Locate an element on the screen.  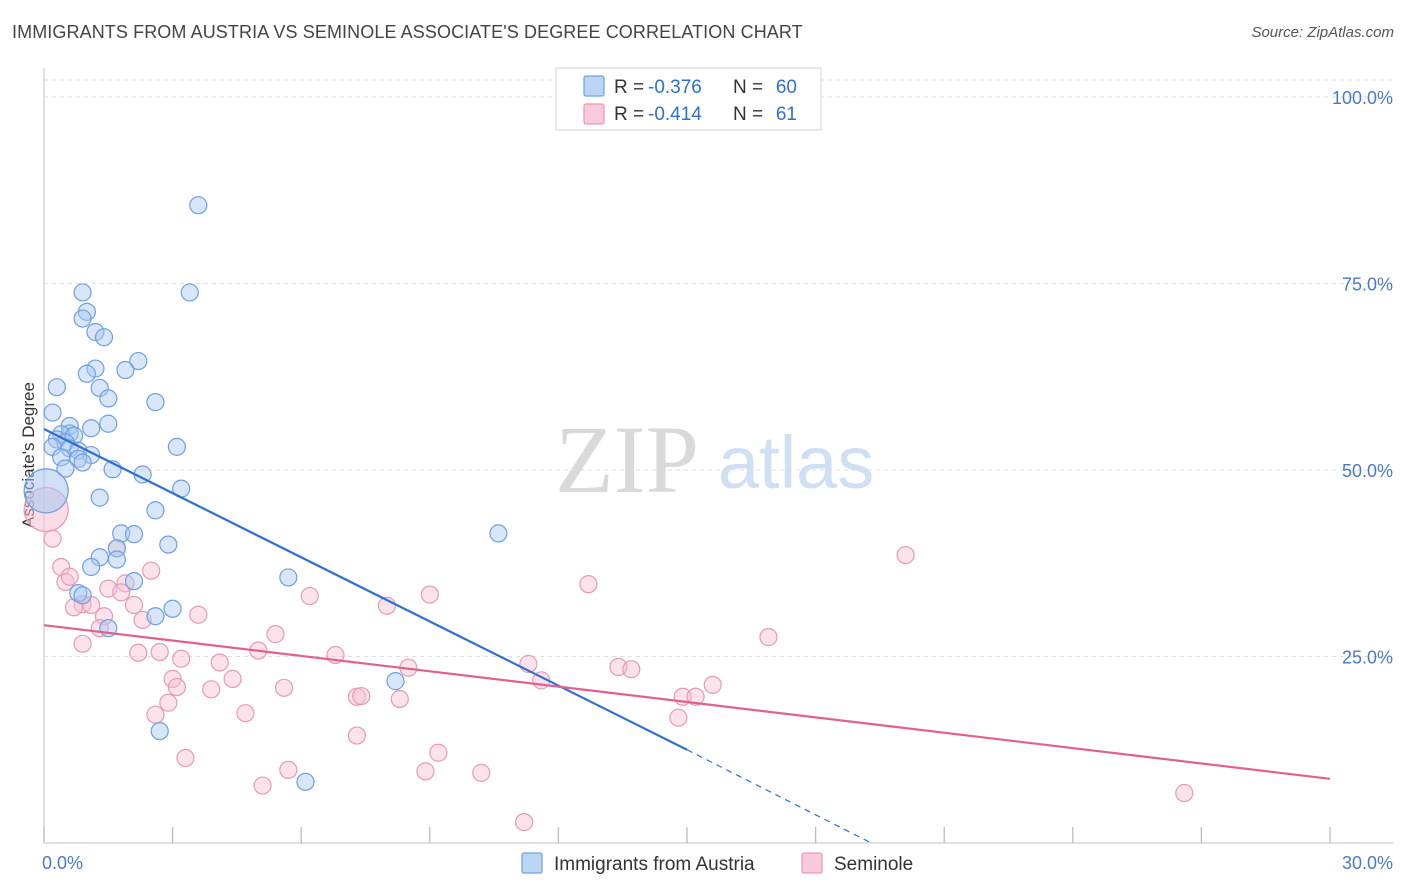
legend-n-label-seminole: N = is located at coordinates (748, 114).